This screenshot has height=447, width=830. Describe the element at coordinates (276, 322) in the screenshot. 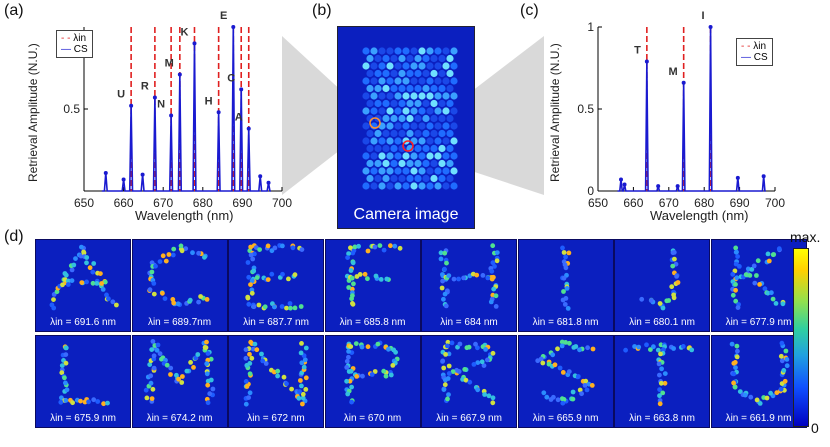

I see `letter-tile-caption: λin = 687.7 nm` at that location.